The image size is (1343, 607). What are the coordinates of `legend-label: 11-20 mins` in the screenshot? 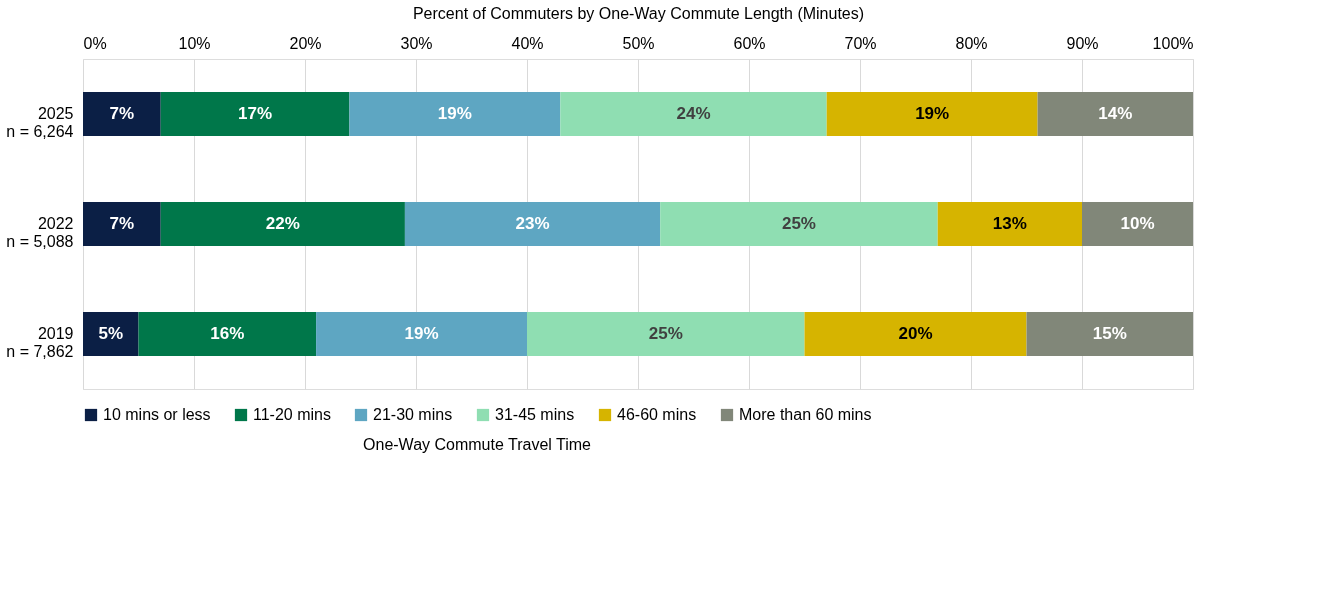 It's located at (292, 414).